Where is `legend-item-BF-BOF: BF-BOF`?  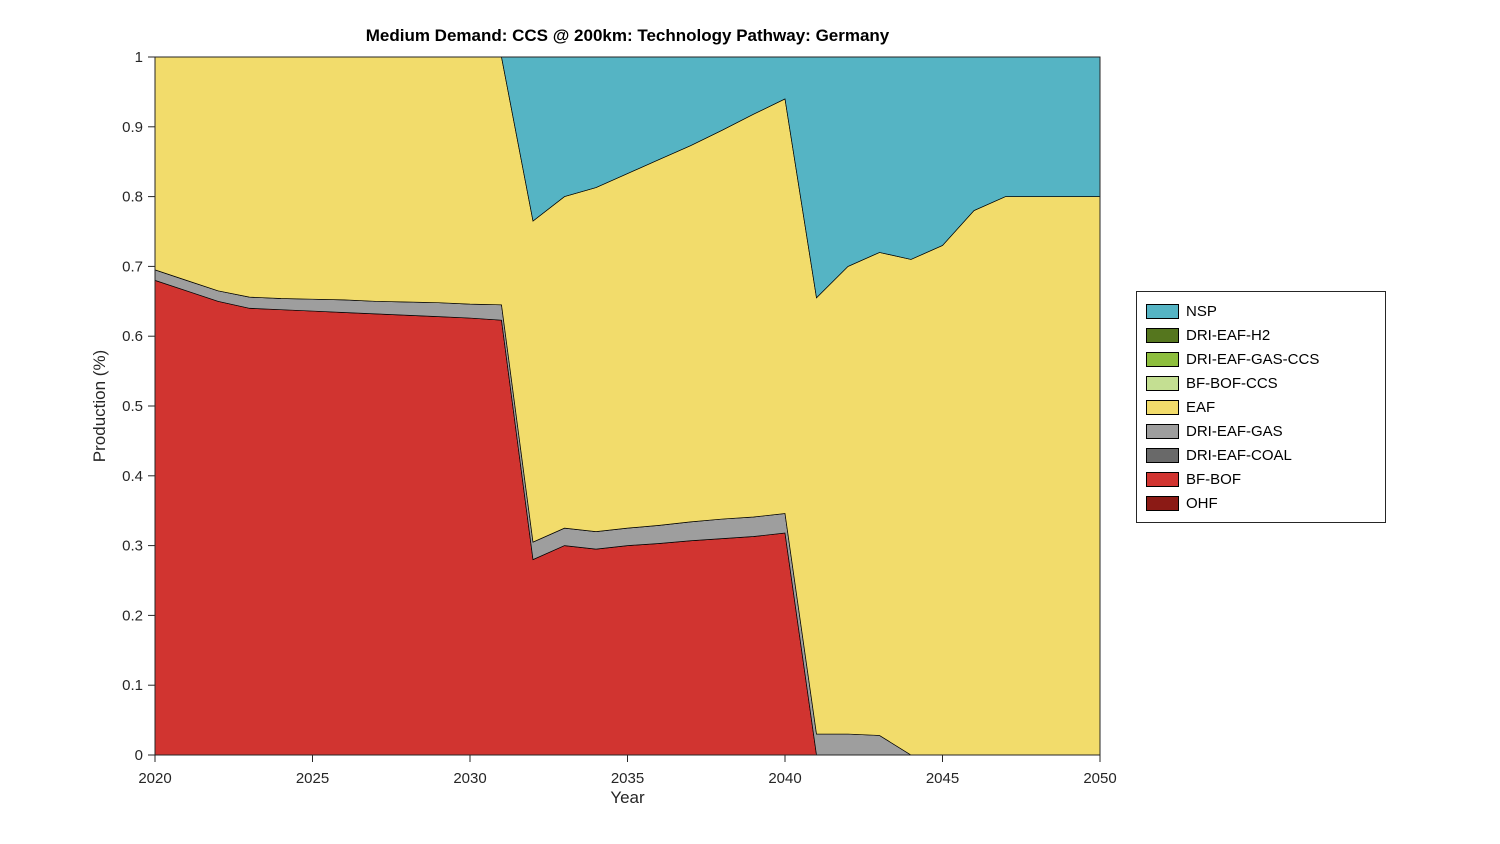 legend-item-BF-BOF: BF-BOF is located at coordinates (1261, 479).